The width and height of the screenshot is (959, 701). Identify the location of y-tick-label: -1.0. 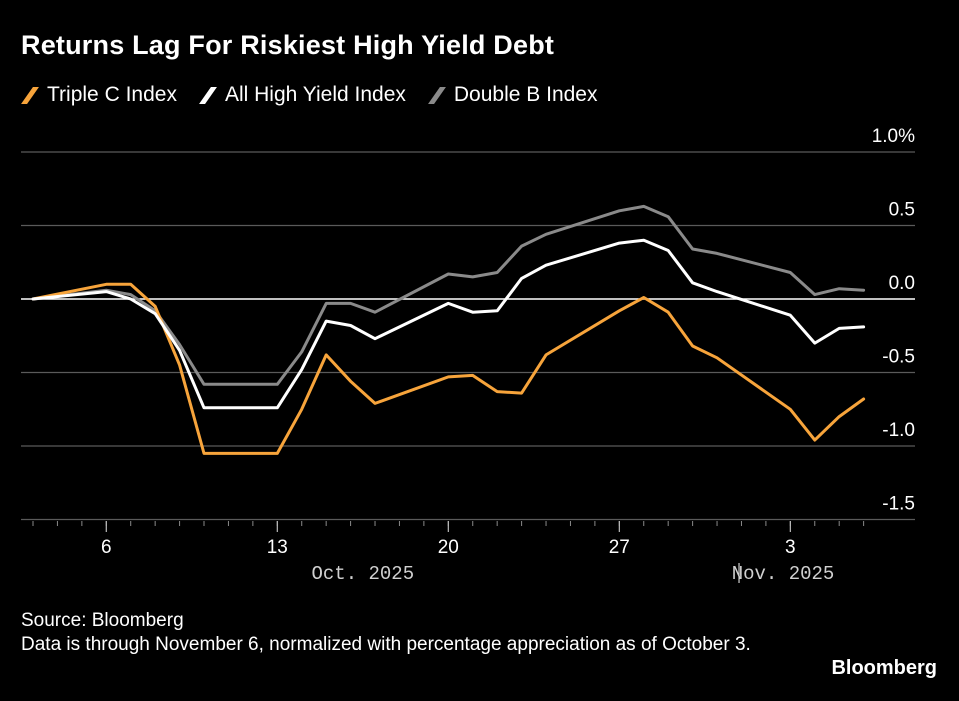
(898, 430).